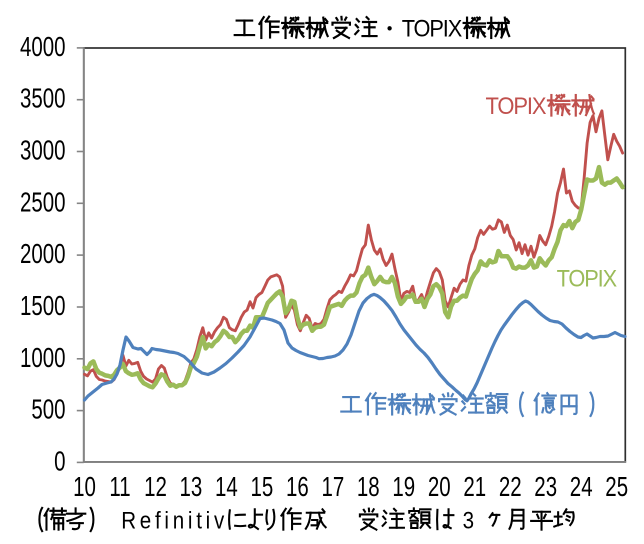  I want to click on svg-text: 12, so click(155, 487).